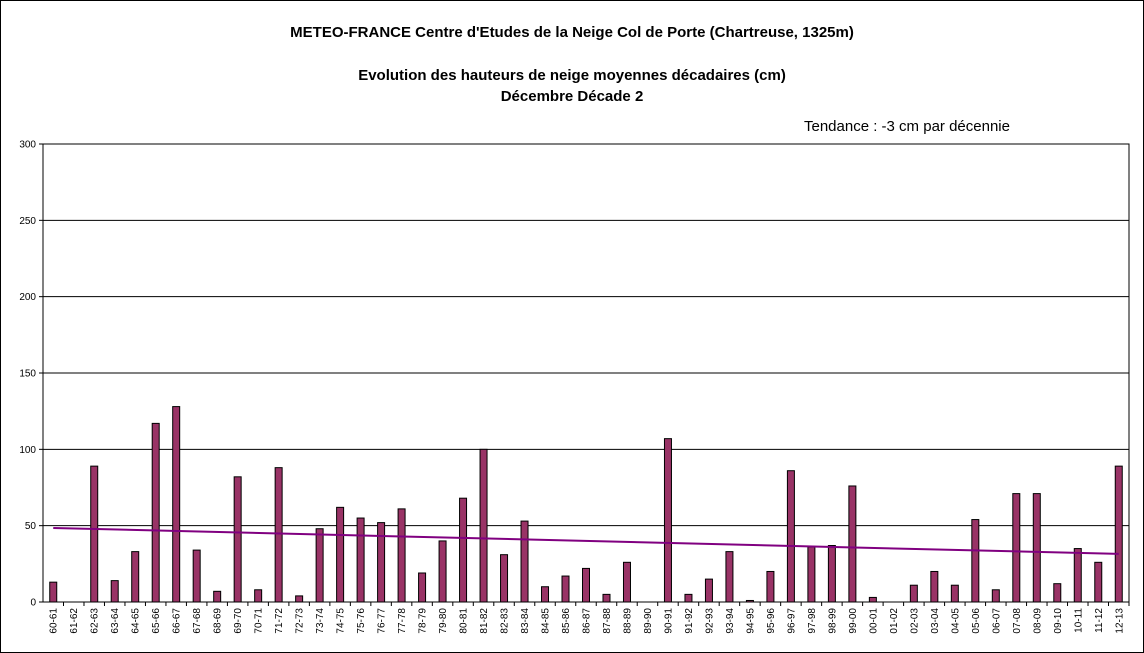 The image size is (1144, 653). What do you see at coordinates (505, 621) in the screenshot?
I see `x-tick-label: 82-83` at bounding box center [505, 621].